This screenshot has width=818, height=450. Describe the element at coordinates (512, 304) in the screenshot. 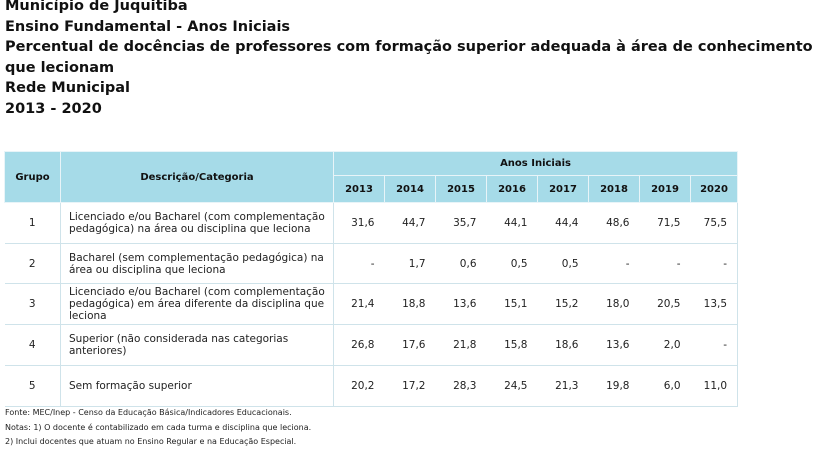

I see `value-cell: 15,1` at that location.